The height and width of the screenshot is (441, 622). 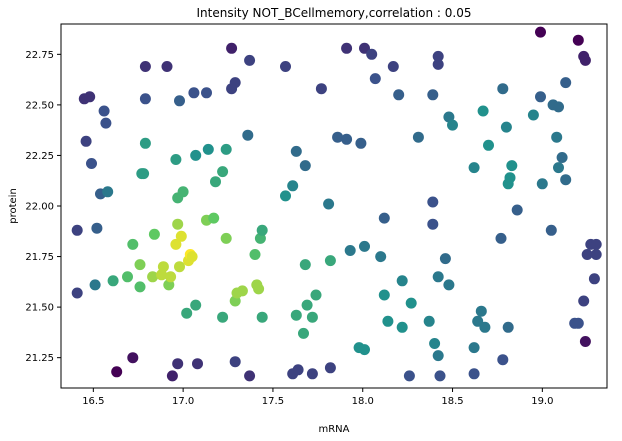 What do you see at coordinates (452, 401) in the screenshot?
I see `x-tick-label: 18.5` at bounding box center [452, 401].